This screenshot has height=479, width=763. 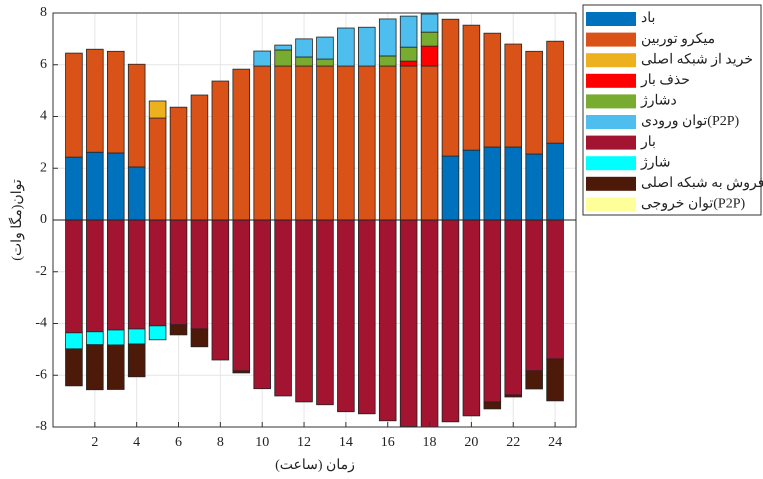 What do you see at coordinates (304, 442) in the screenshot?
I see `x-tick-label: 12` at bounding box center [304, 442].